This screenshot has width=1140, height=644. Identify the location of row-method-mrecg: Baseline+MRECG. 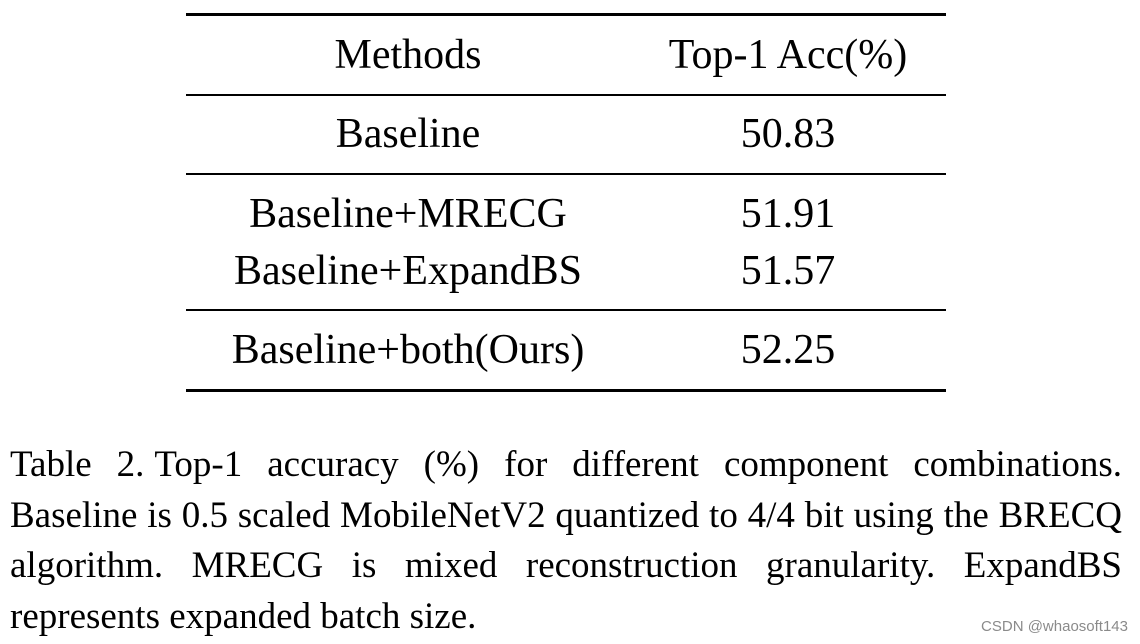
(408, 214).